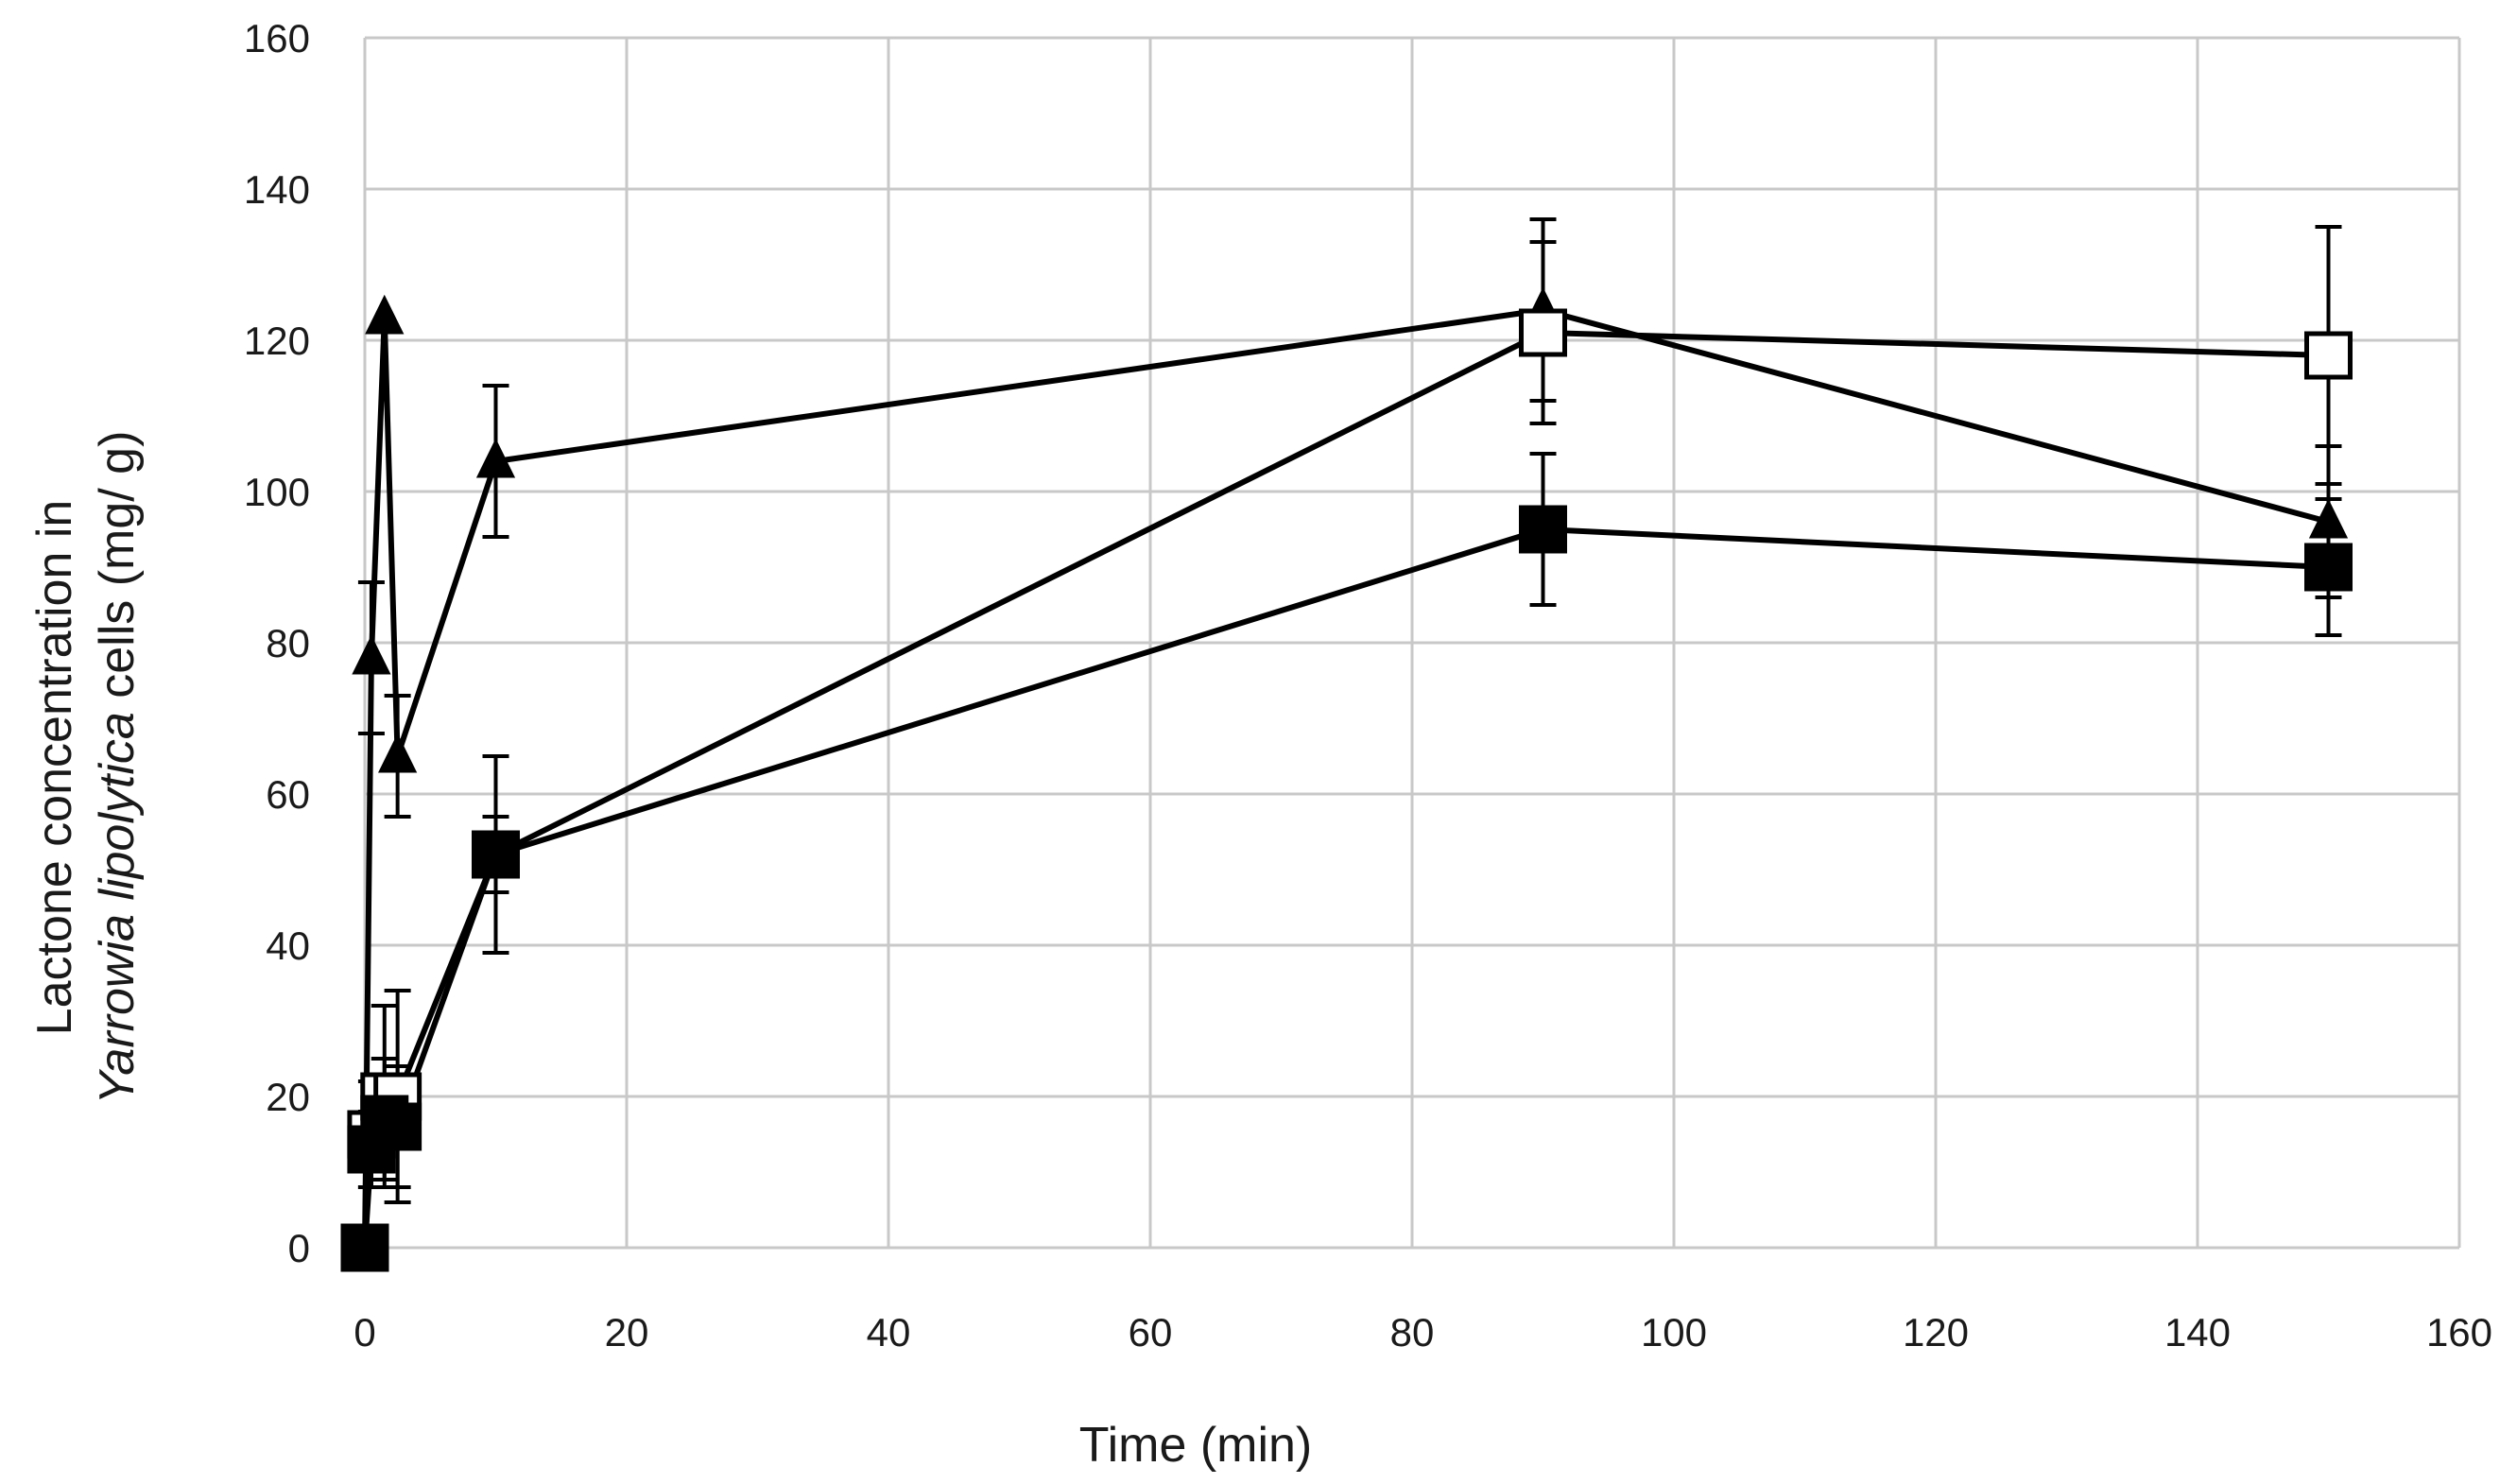 The width and height of the screenshot is (2517, 1484). I want to click on y-tick-labels: 0 20 40 60 80 100 120 140 160, so click(277, 643).